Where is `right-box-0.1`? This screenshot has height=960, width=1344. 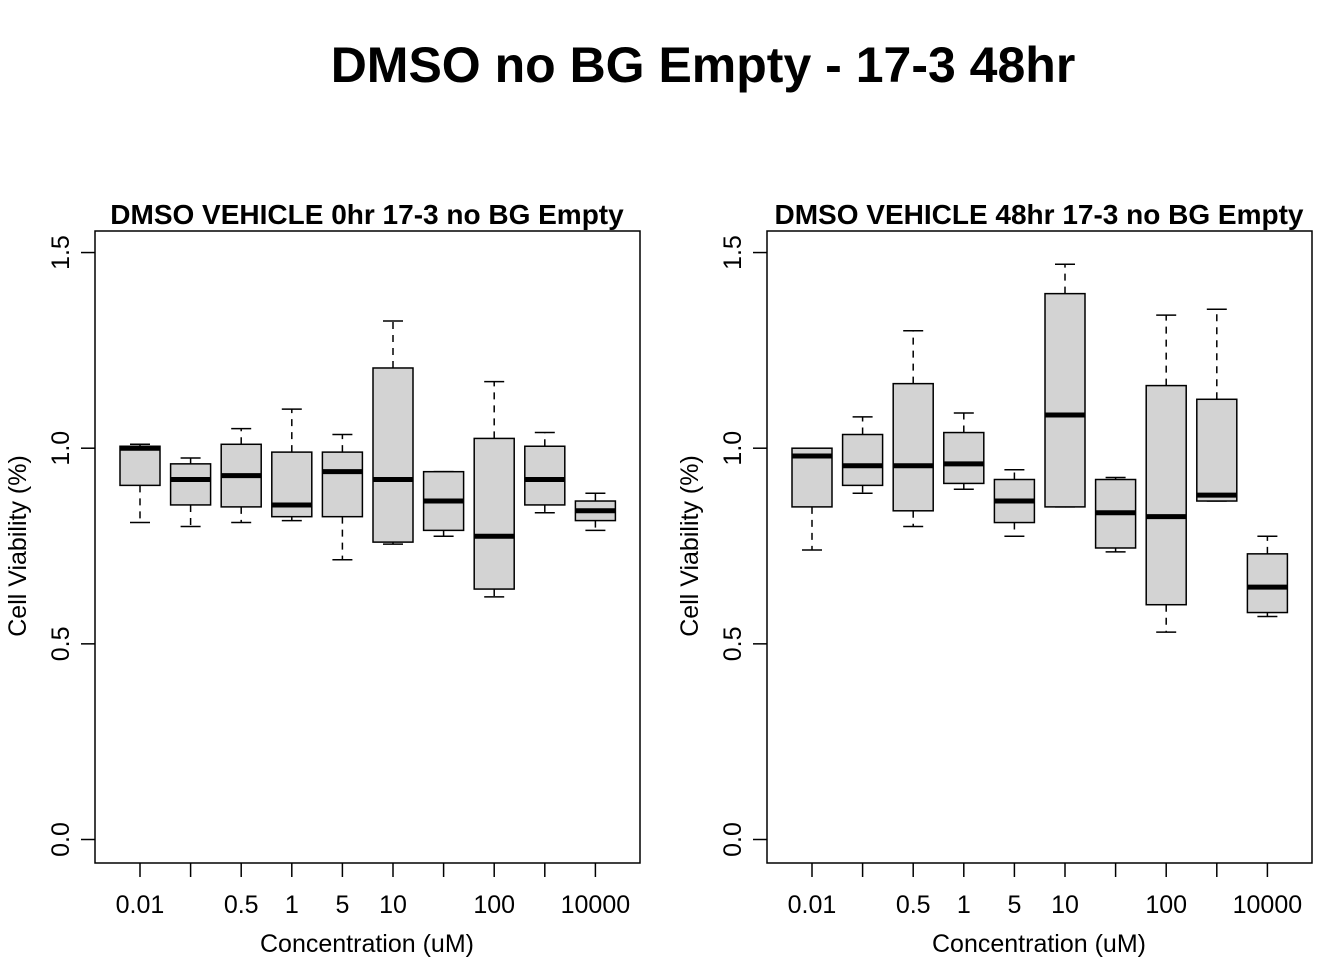 right-box-0.1 is located at coordinates (862, 455).